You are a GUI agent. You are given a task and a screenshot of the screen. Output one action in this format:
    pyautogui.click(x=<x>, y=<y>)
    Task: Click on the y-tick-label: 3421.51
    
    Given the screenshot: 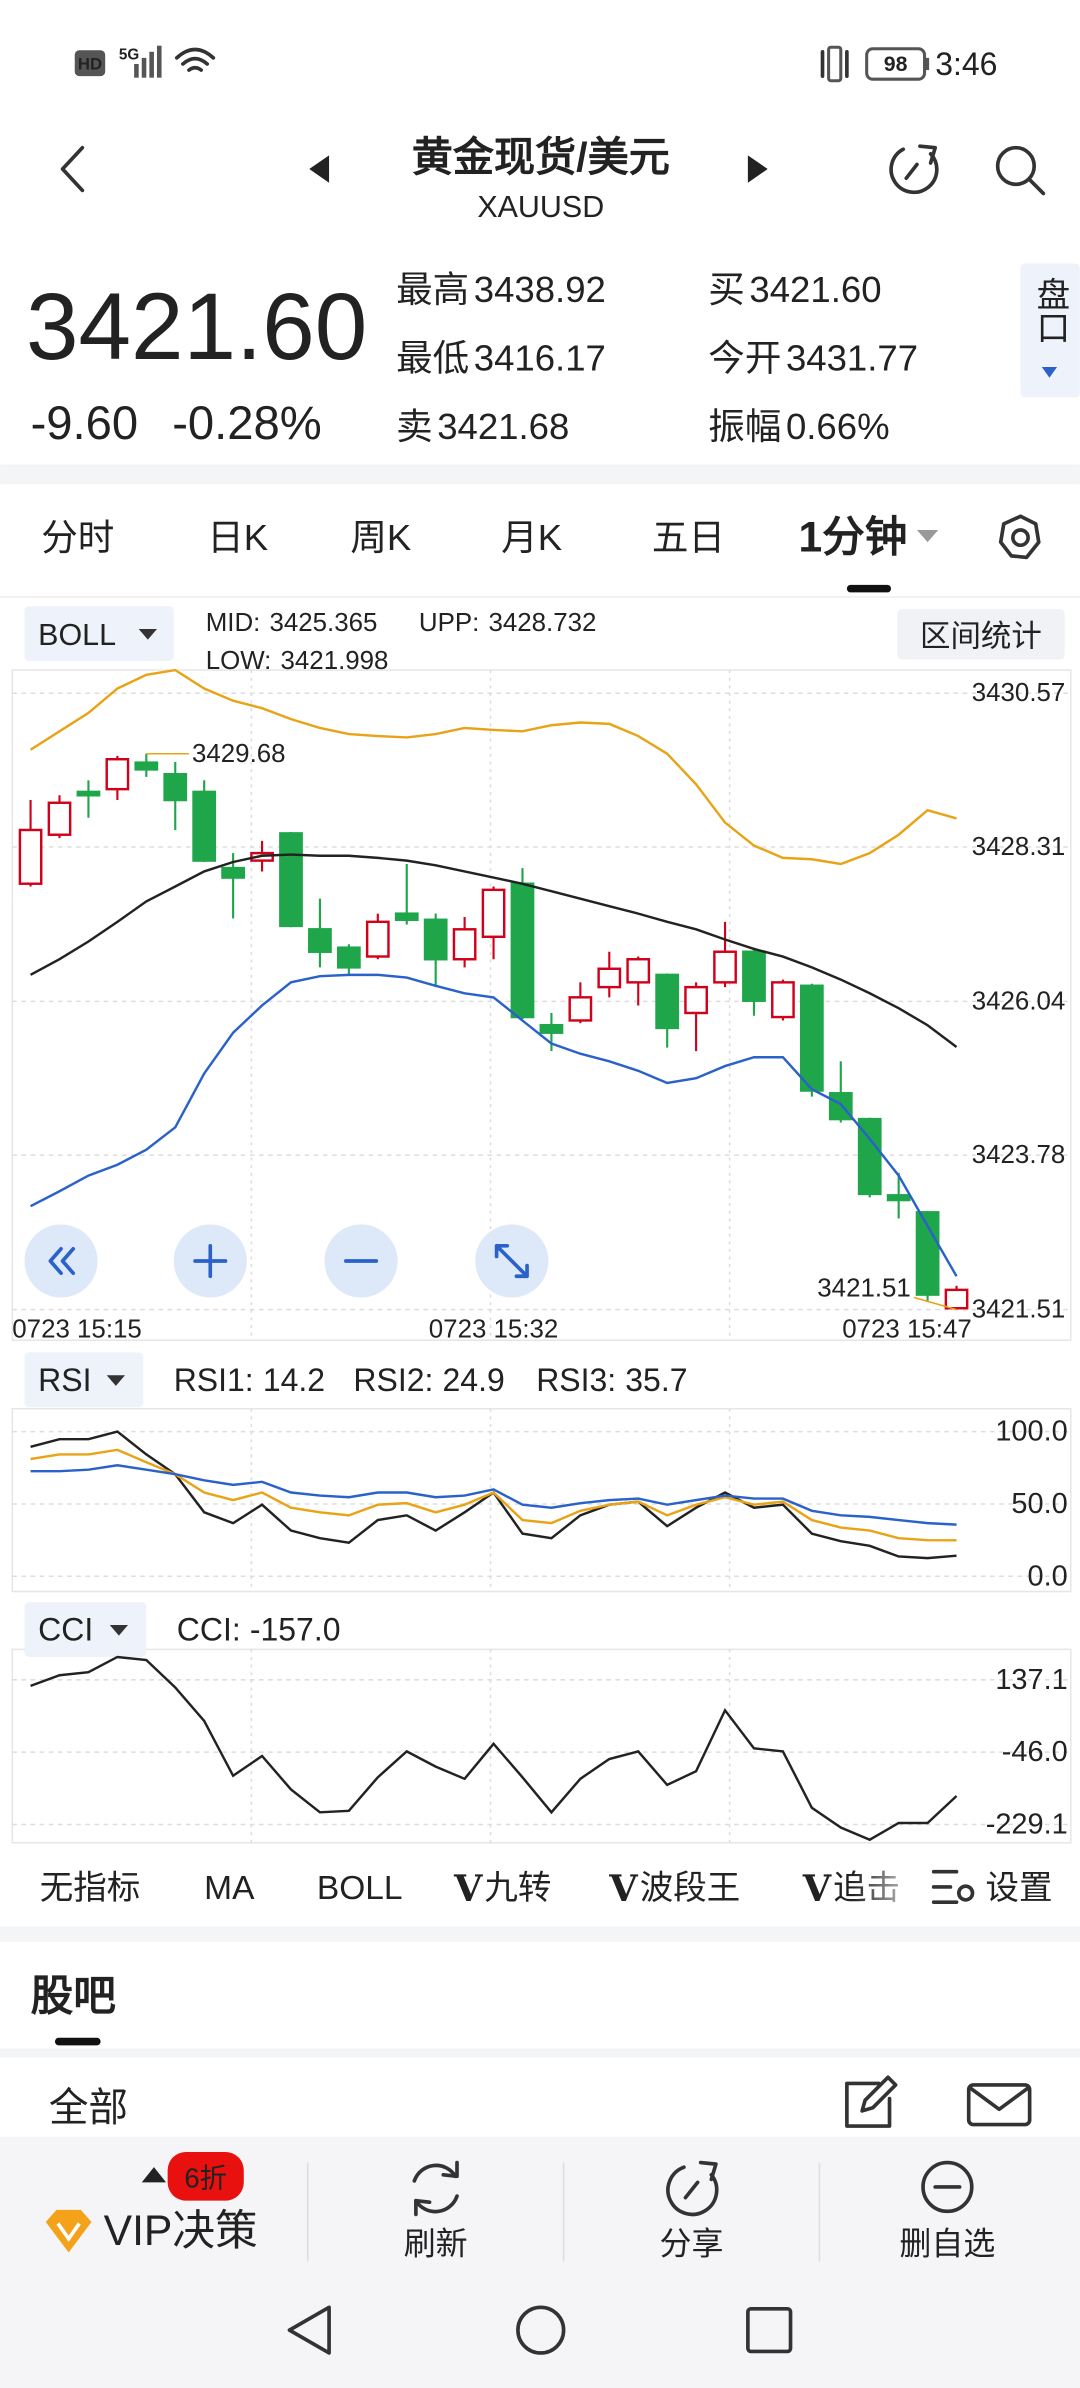 What is the action you would take?
    pyautogui.click(x=1019, y=1310)
    